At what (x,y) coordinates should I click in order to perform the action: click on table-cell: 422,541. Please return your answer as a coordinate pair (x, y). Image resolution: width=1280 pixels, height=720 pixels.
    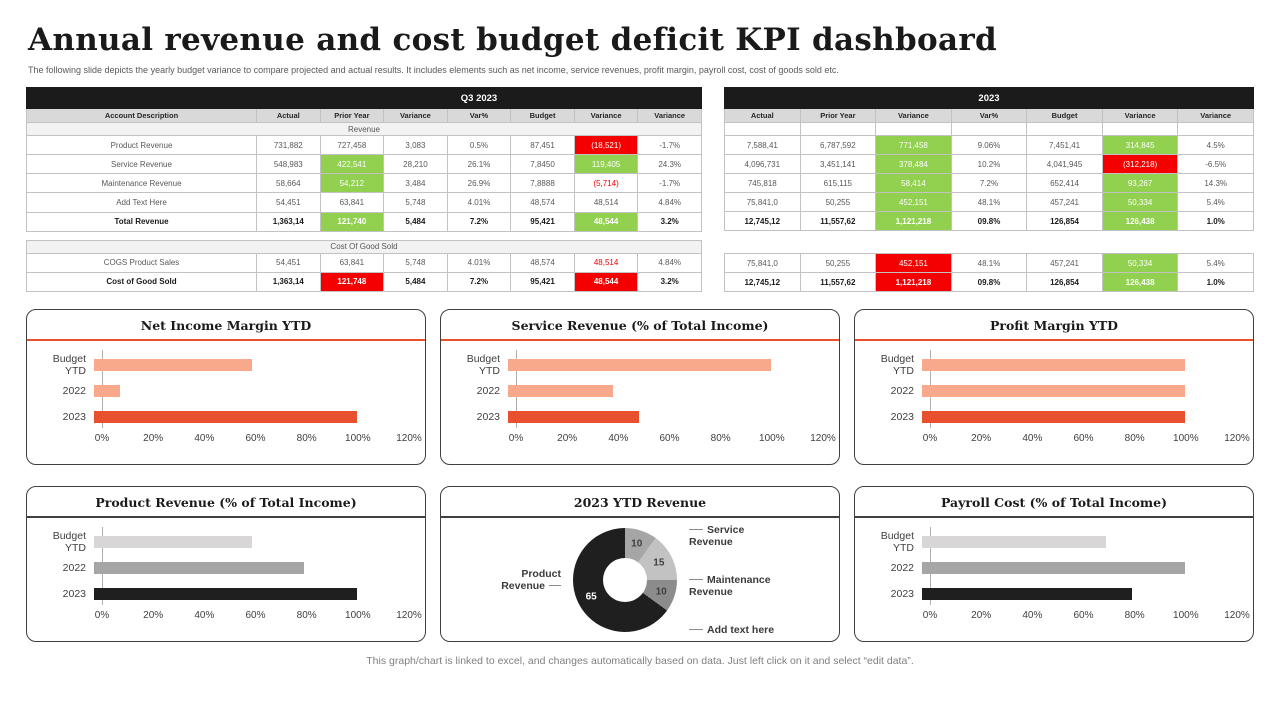
    Looking at the image, I should click on (352, 164).